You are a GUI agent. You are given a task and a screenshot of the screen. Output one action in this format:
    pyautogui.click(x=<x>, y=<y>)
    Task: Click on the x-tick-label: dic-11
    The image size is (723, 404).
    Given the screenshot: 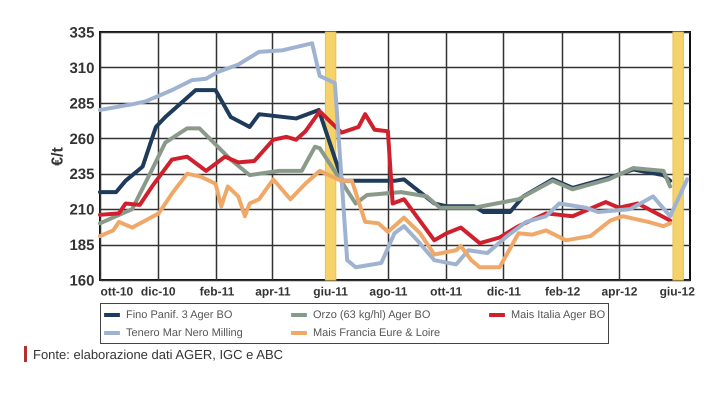 What is the action you would take?
    pyautogui.click(x=504, y=291)
    